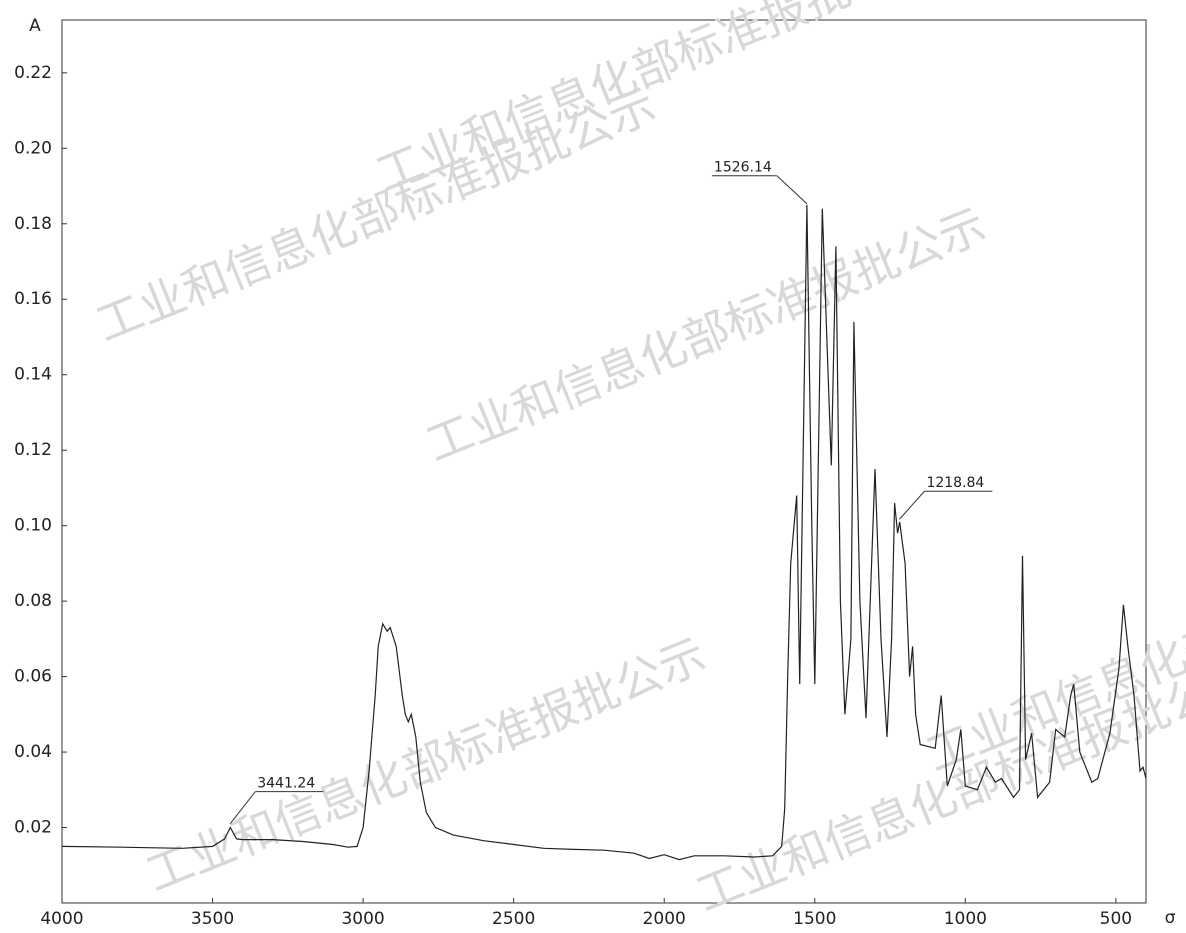 This screenshot has width=1186, height=933. I want to click on x-tick-label: 1000, so click(965, 919).